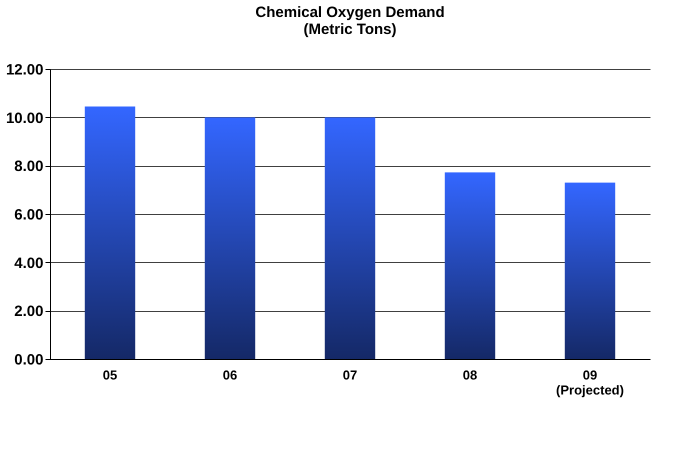 The width and height of the screenshot is (690, 453). Describe the element at coordinates (29, 263) in the screenshot. I see `y-tick-label: 4.00` at that location.